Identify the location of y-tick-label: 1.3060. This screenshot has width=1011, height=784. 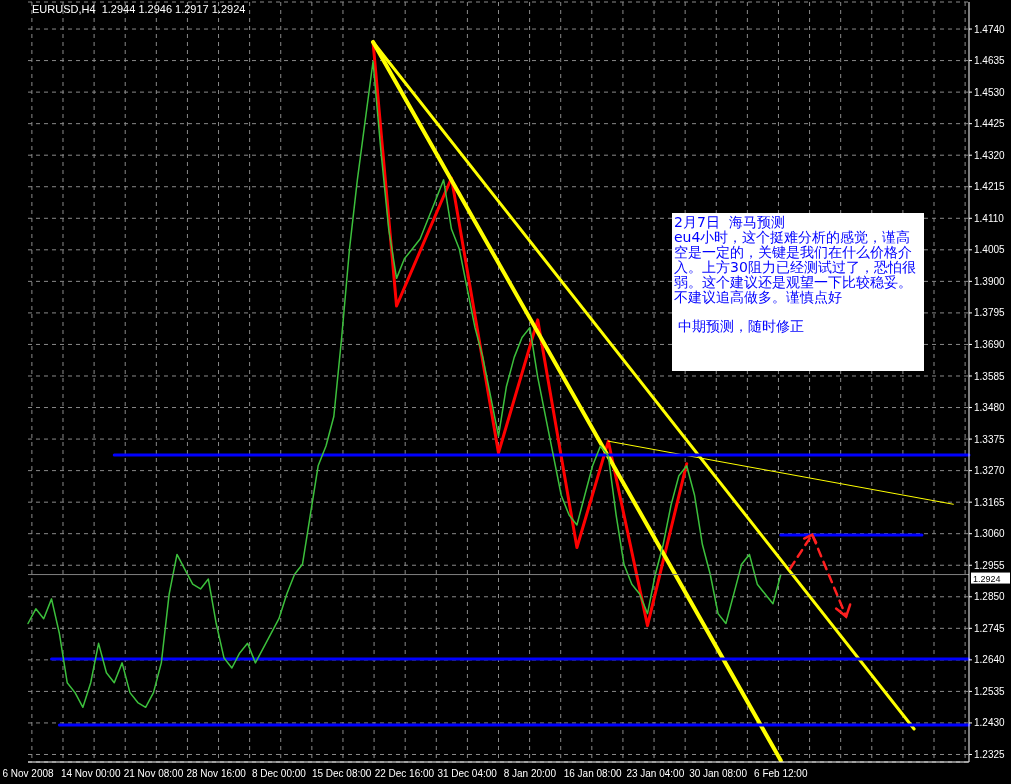
(990, 534).